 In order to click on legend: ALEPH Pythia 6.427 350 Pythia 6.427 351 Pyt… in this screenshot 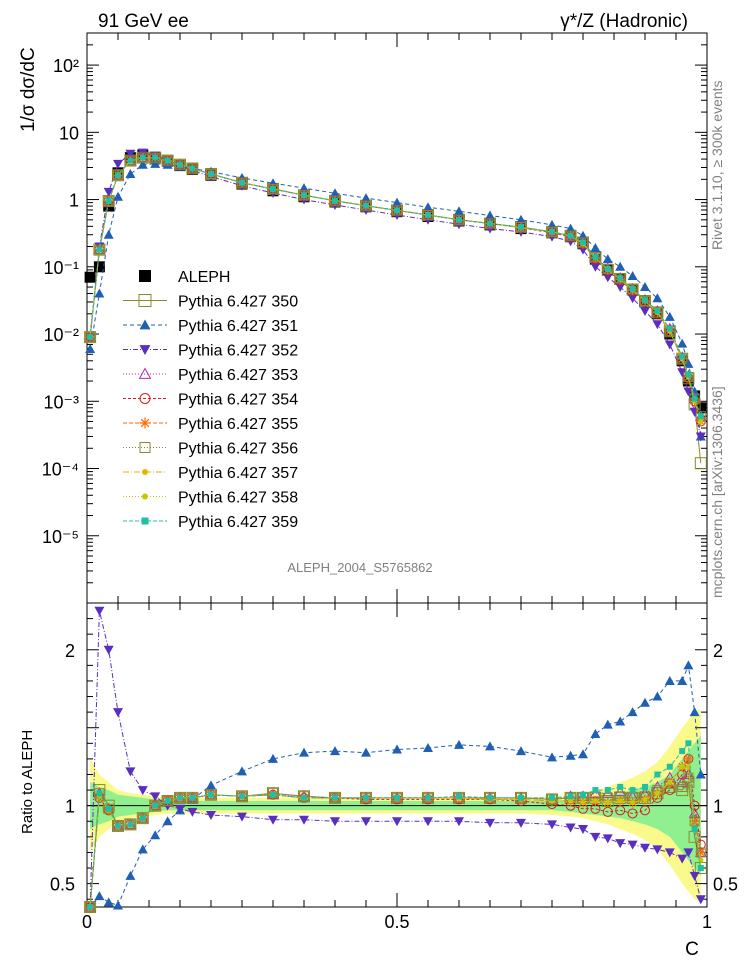, I will do `click(210, 400)`.